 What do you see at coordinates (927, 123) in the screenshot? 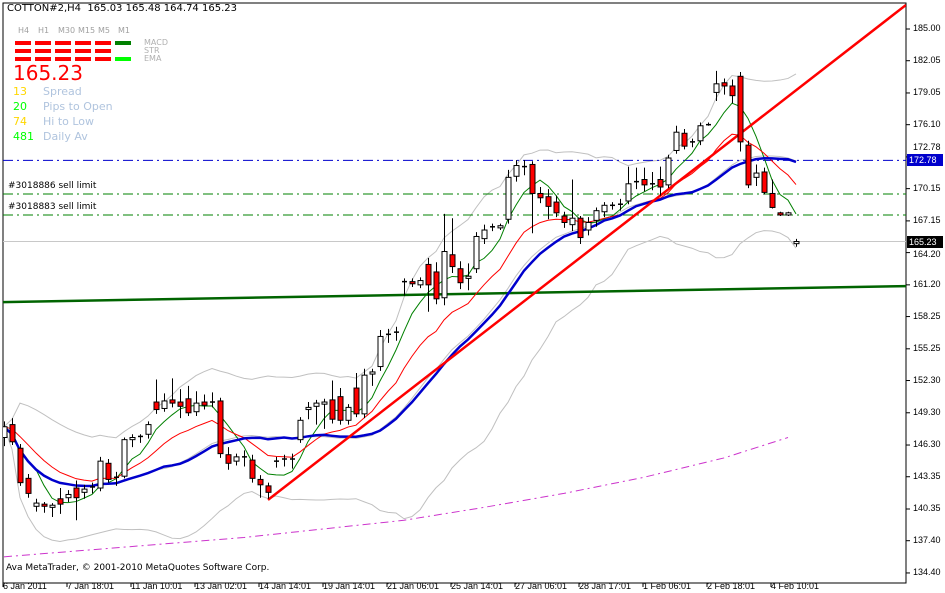
I see `y-tick-label: 176.10` at bounding box center [927, 123].